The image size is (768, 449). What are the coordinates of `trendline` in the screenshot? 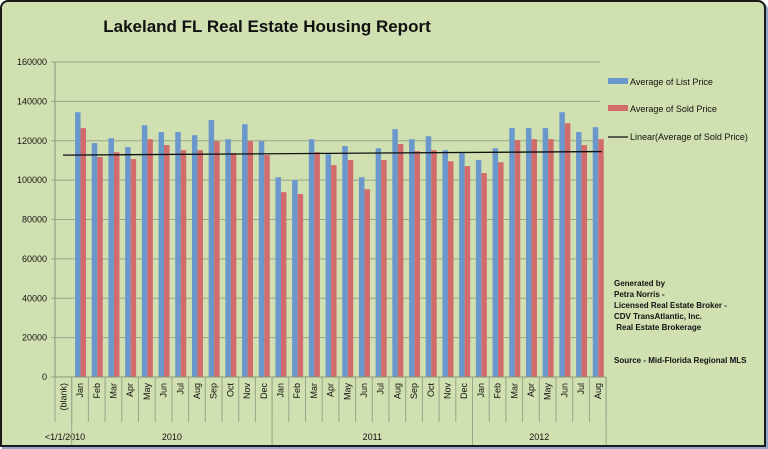 It's located at (332, 153).